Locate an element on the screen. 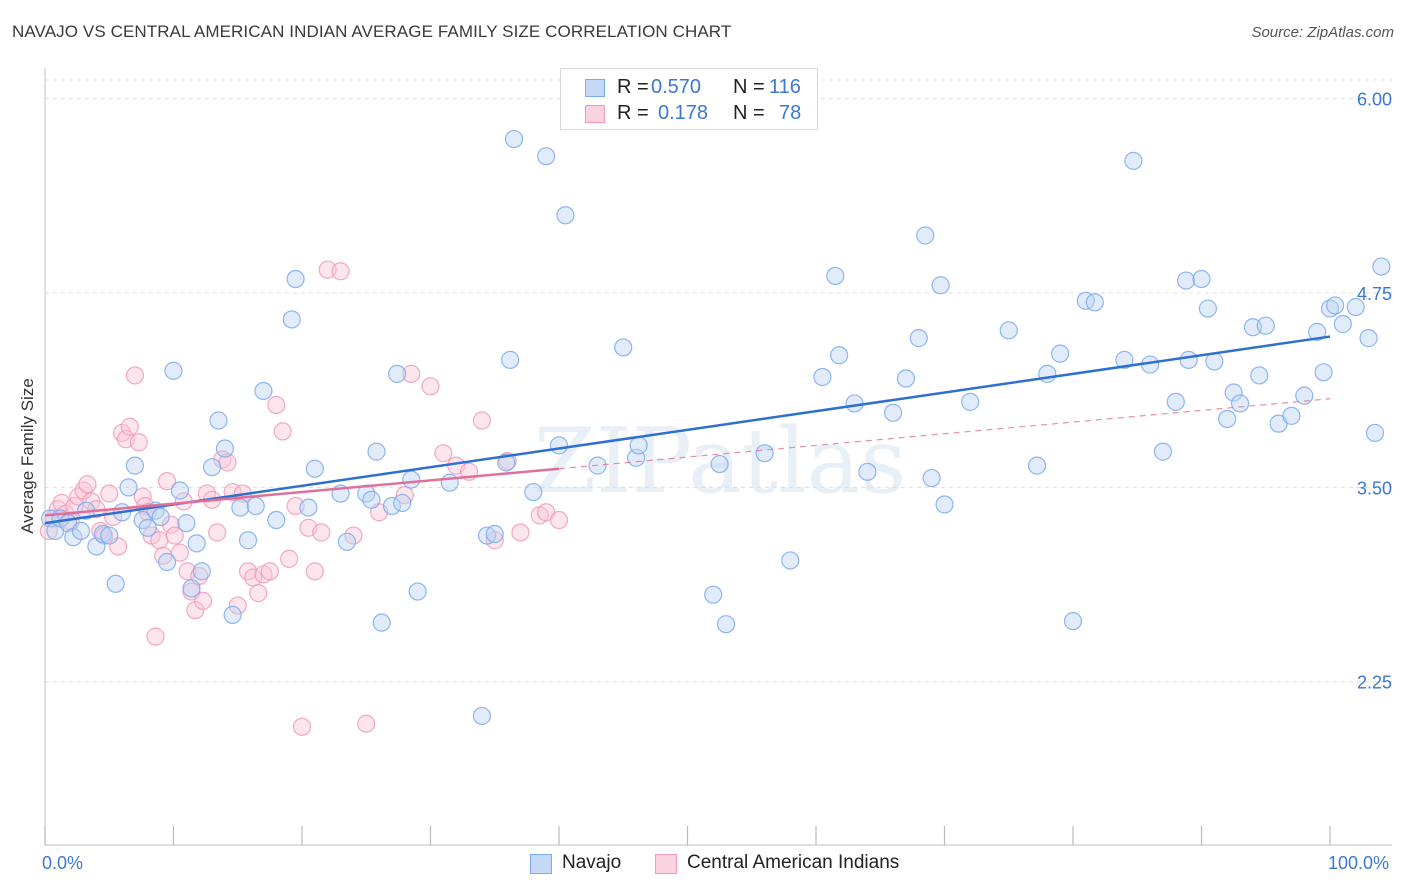 The height and width of the screenshot is (892, 1406). y-tick-label: 2.25 is located at coordinates (1374, 683).